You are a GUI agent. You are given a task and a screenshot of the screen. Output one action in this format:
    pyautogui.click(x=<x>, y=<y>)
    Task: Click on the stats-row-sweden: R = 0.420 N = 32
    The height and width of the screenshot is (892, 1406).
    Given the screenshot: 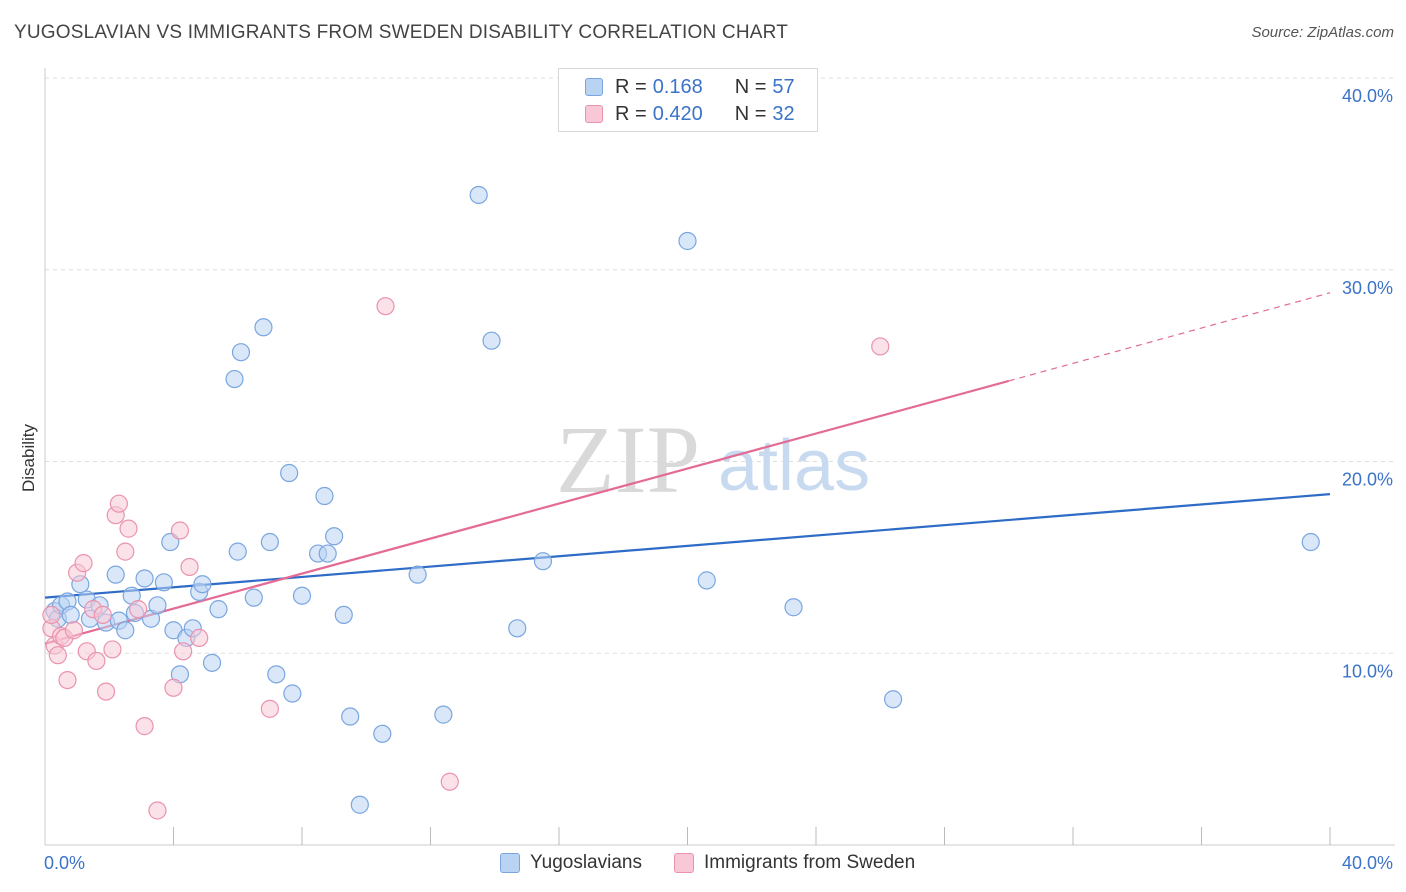 What is the action you would take?
    pyautogui.click(x=699, y=114)
    